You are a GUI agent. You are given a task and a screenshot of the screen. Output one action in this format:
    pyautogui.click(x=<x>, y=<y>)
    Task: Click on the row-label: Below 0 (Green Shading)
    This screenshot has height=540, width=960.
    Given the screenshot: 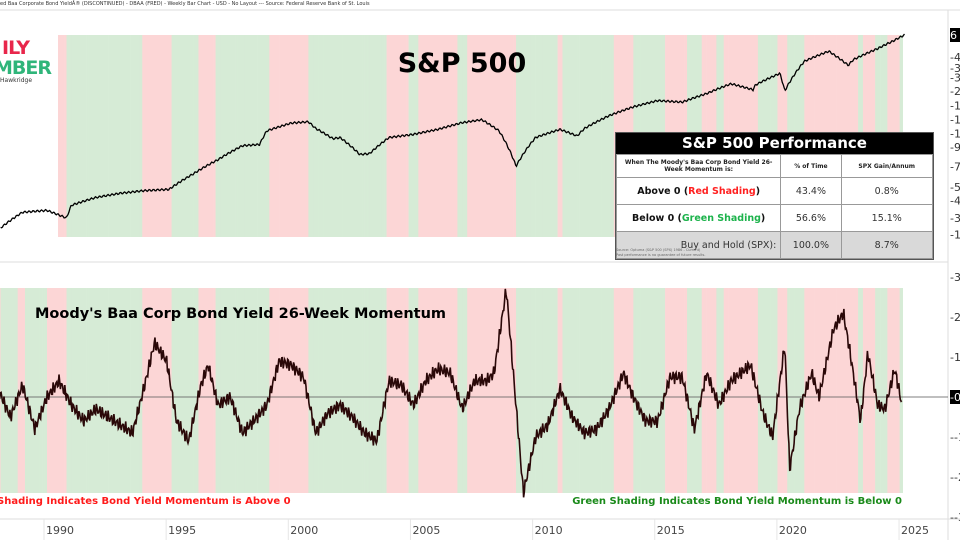 What is the action you would take?
    pyautogui.click(x=698, y=218)
    